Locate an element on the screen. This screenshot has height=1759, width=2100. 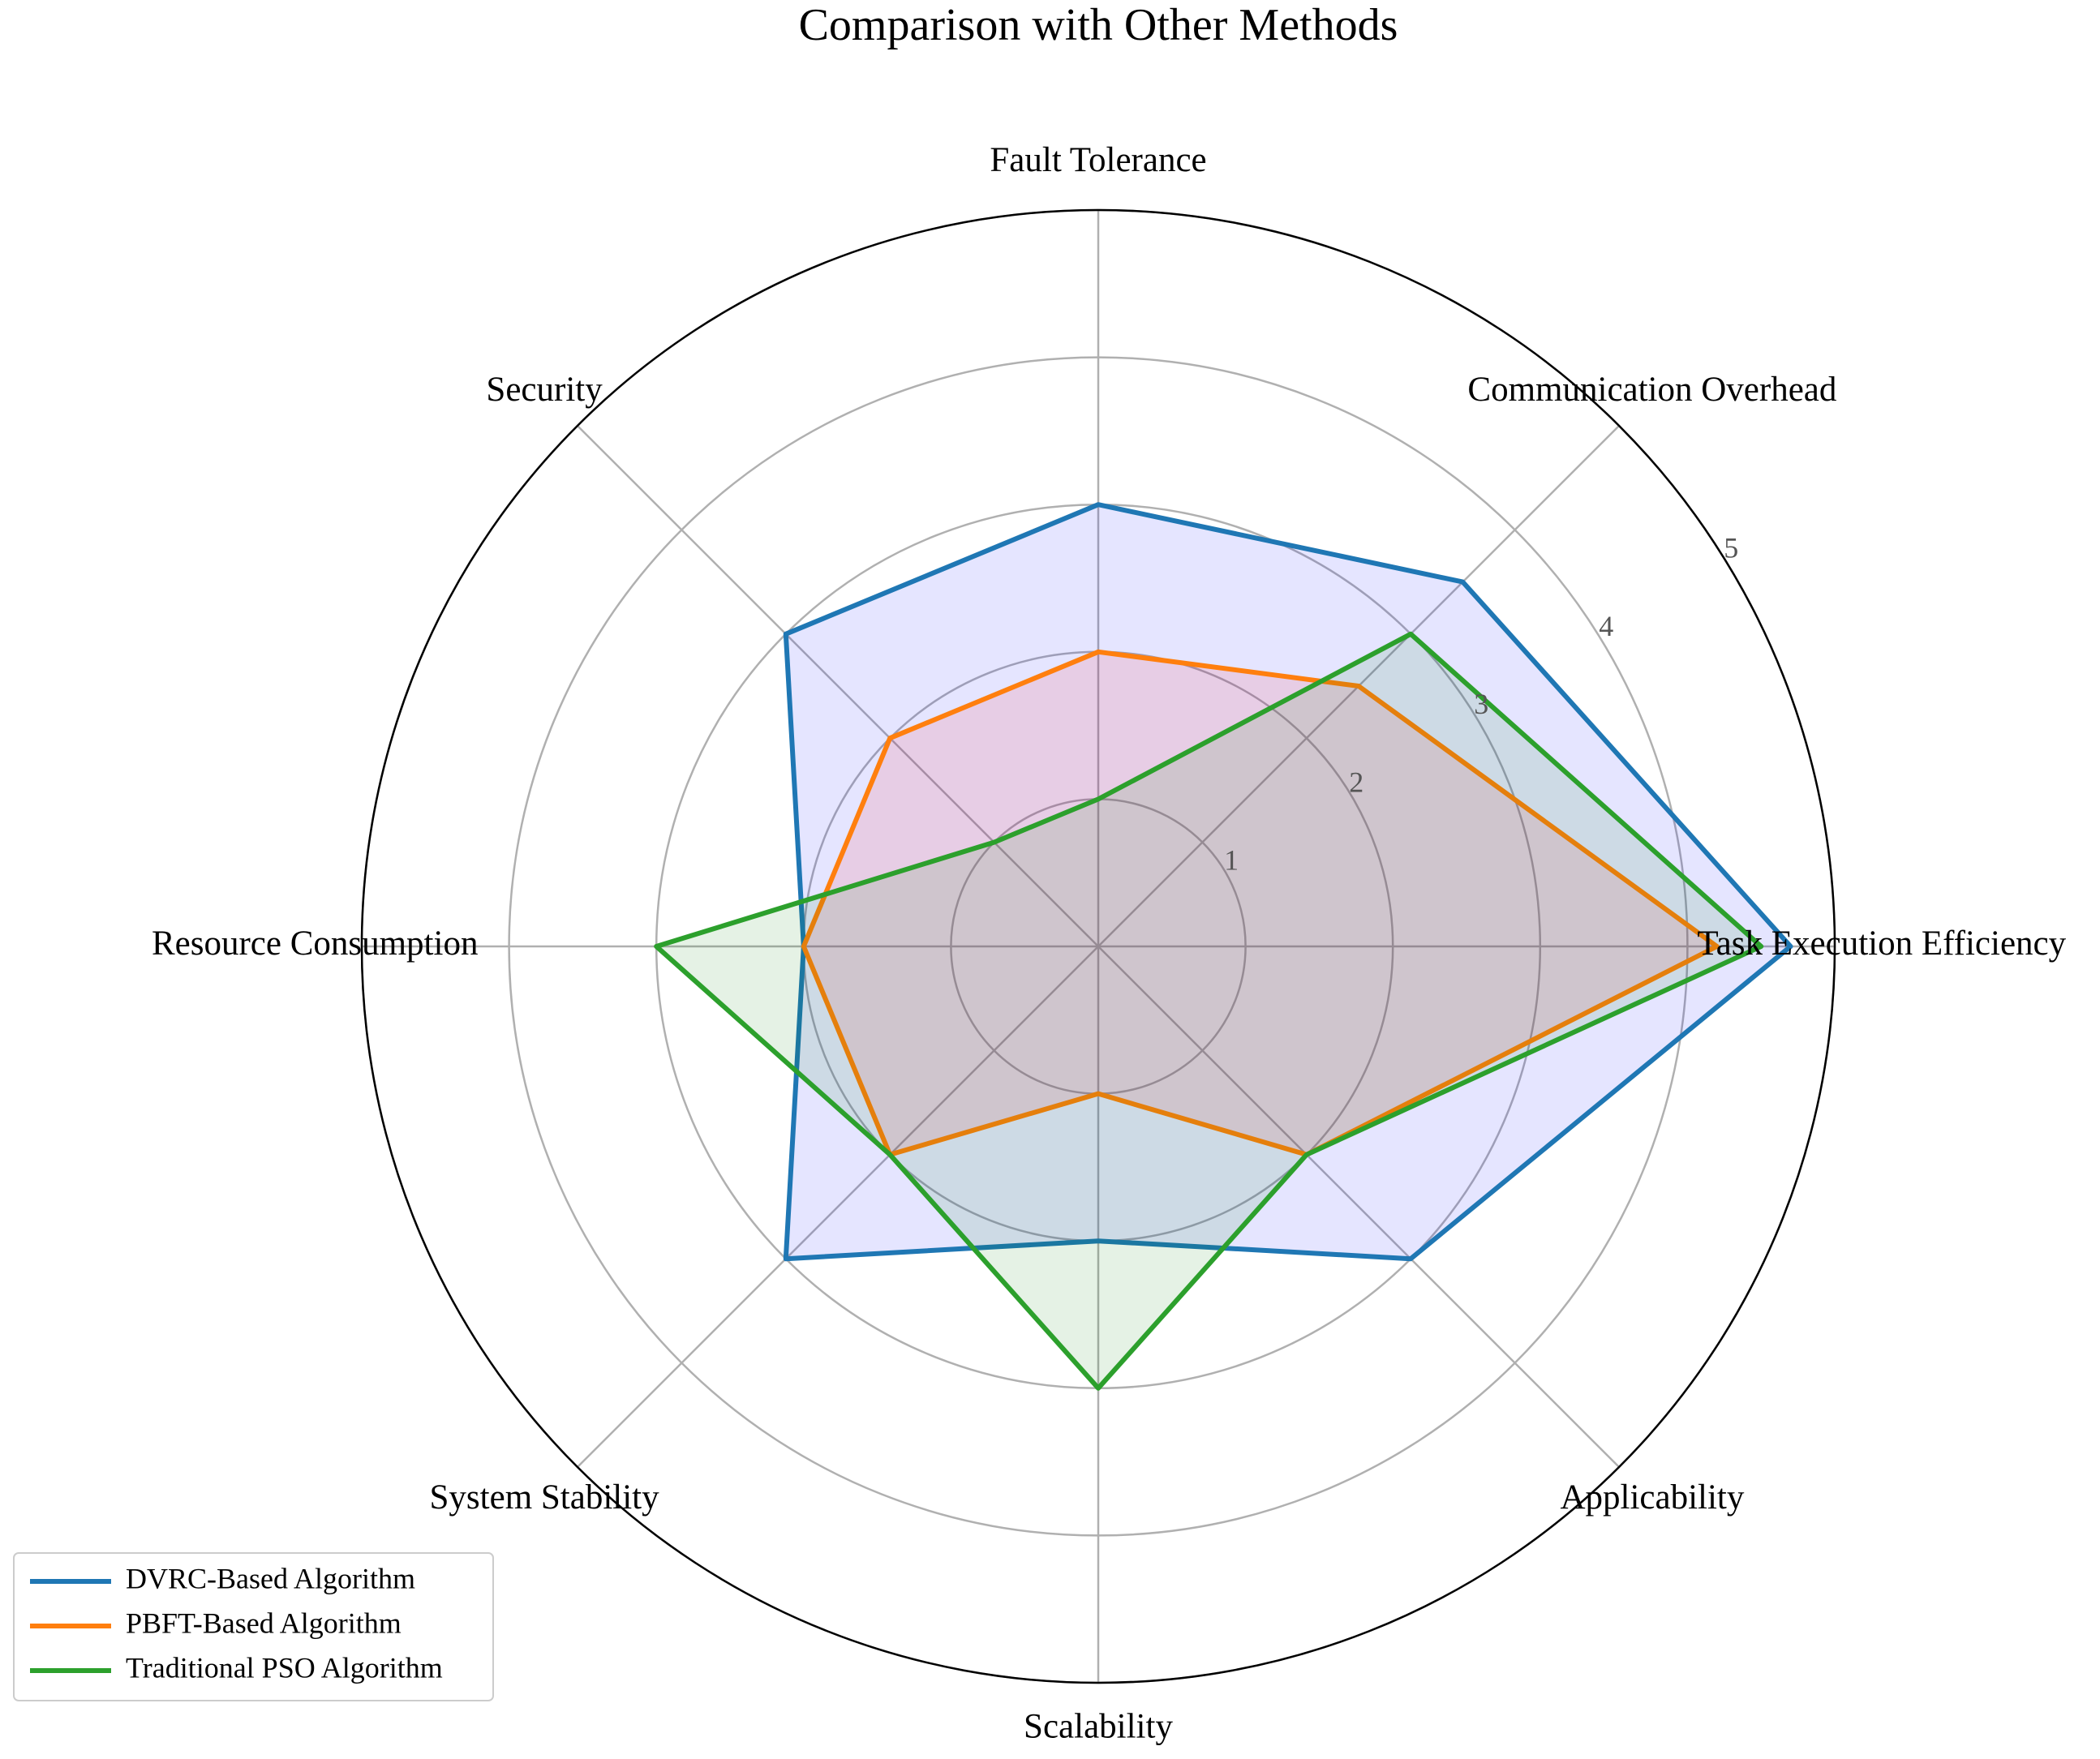
series-line is located at coordinates (1260, 903).